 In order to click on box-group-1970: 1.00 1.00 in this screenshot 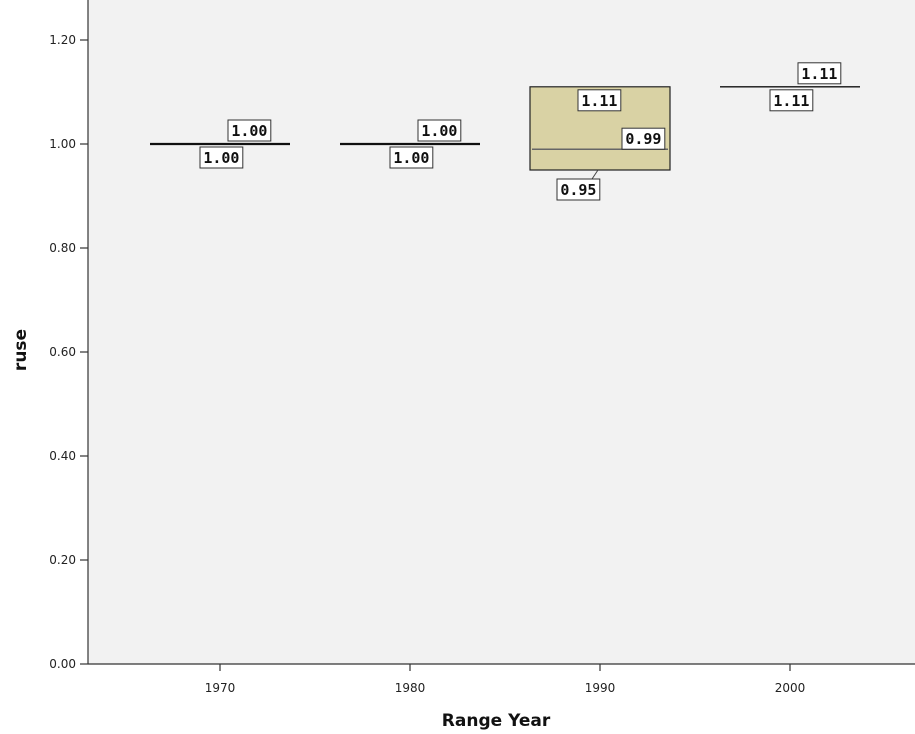, I will do `click(220, 144)`.